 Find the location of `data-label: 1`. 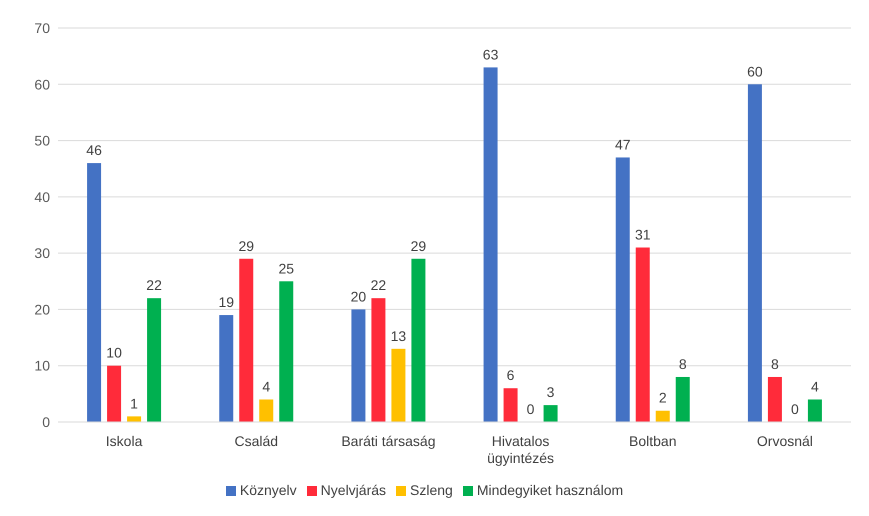

data-label: 1 is located at coordinates (134, 403).